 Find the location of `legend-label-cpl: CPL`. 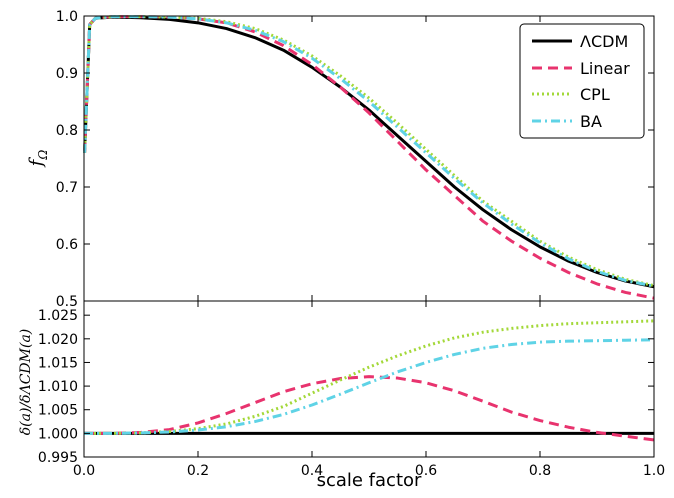

legend-label-cpl: CPL is located at coordinates (595, 94).